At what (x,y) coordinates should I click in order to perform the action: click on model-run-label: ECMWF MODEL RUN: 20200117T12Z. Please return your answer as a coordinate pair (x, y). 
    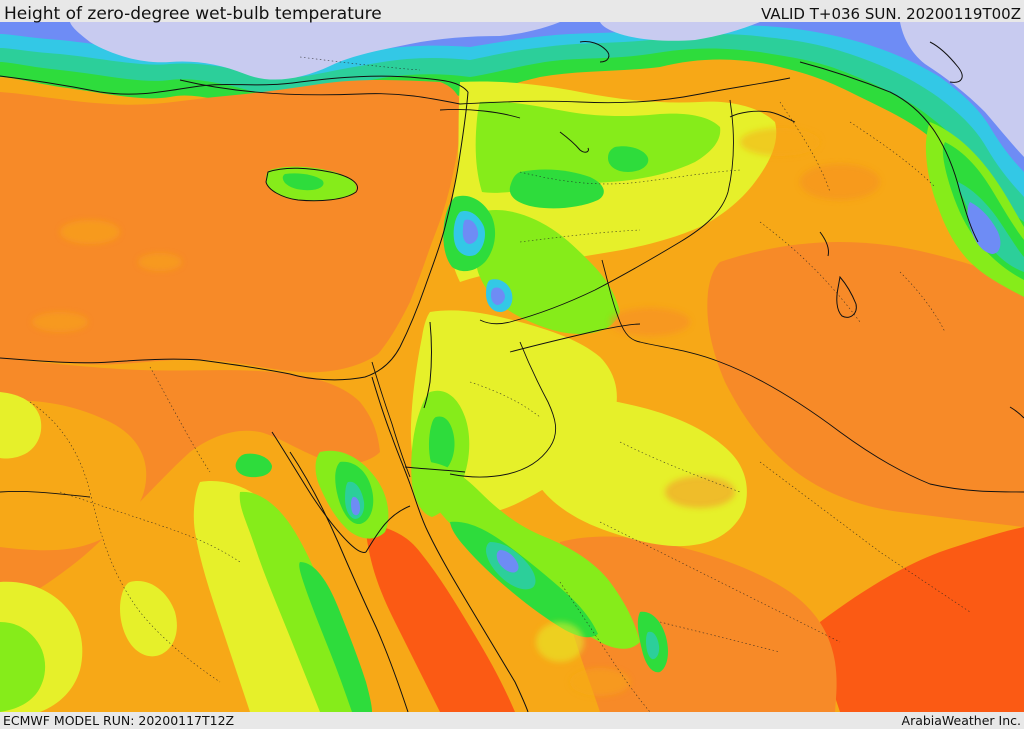
    Looking at the image, I should click on (119, 720).